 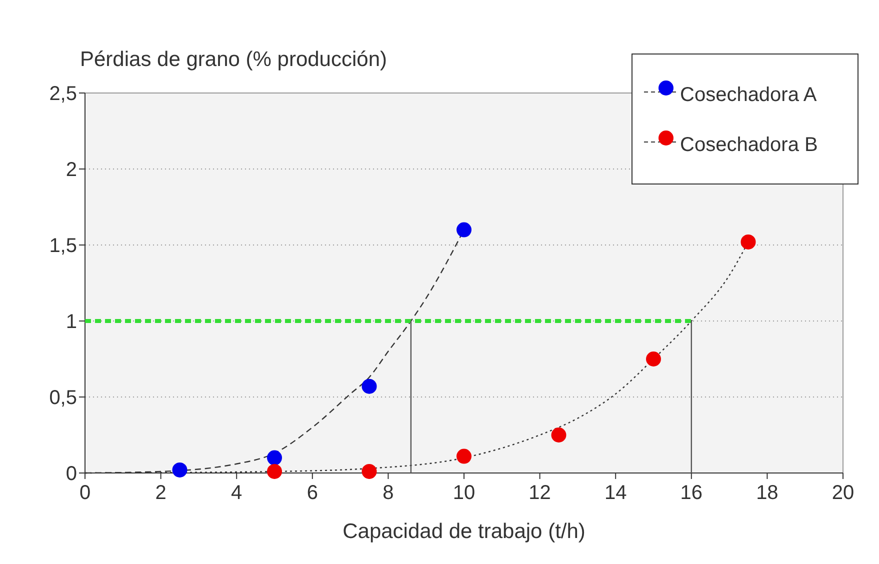 I want to click on y-tick-label: 1, so click(x=71, y=322).